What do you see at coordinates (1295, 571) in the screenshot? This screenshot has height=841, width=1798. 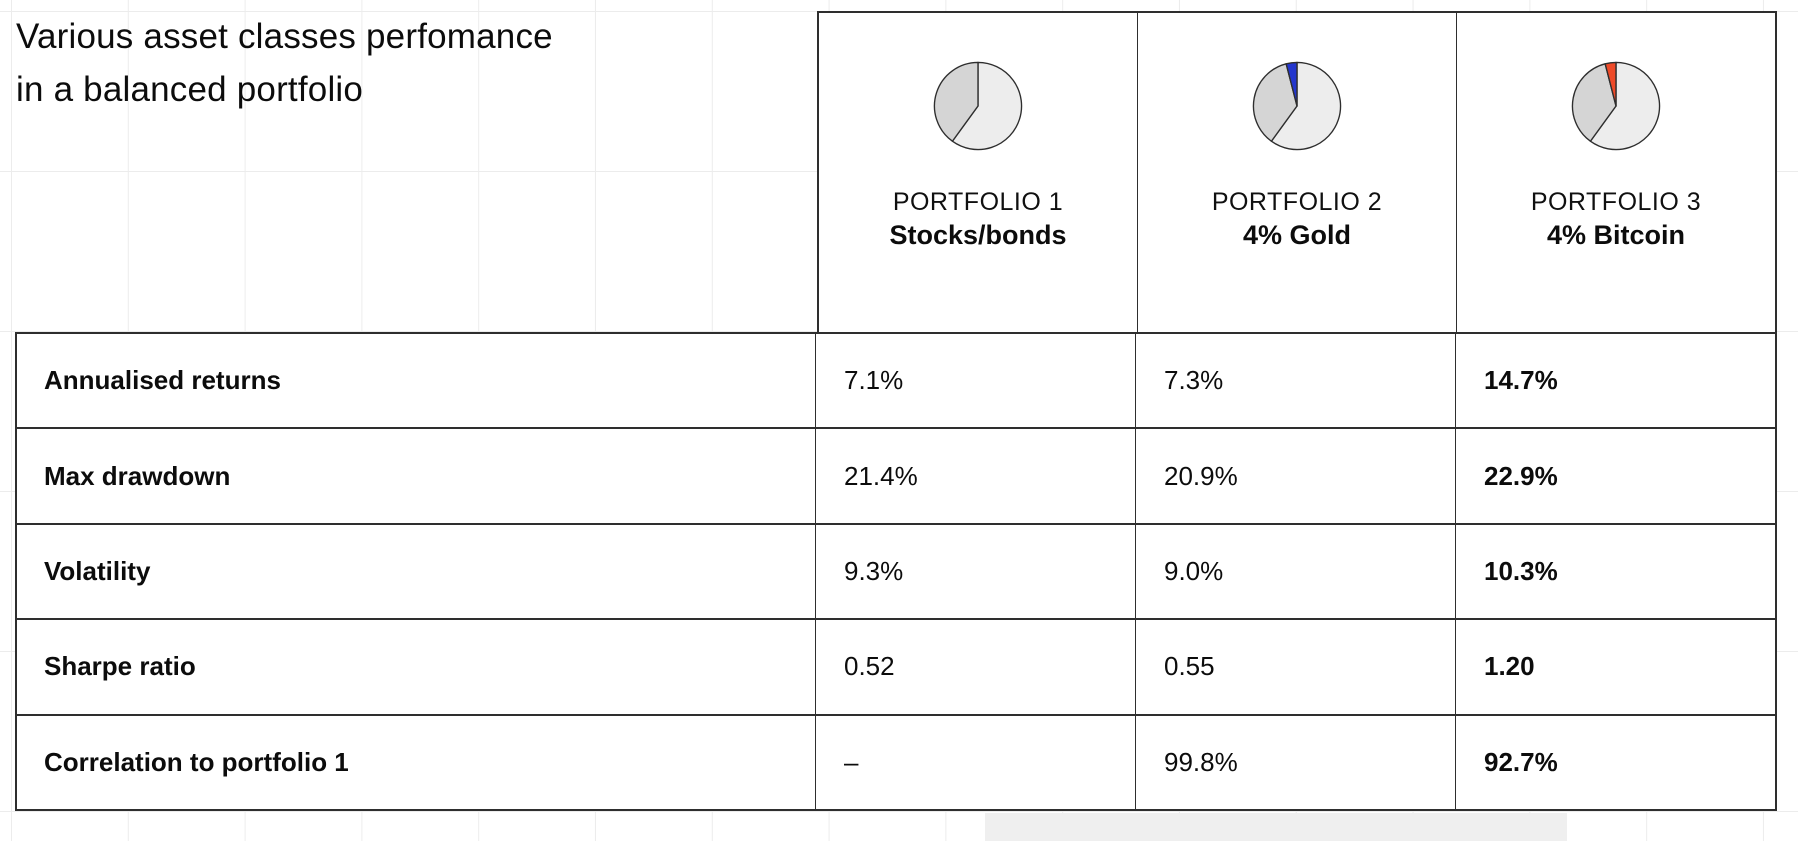 I see `cell-value: 9.0%` at bounding box center [1295, 571].